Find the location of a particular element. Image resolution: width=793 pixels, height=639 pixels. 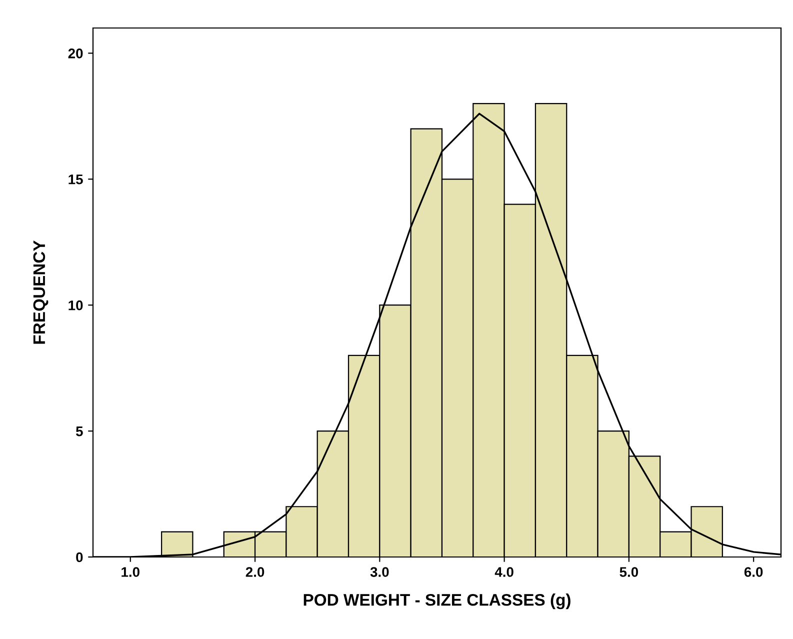

x-tick-label: 1.0 is located at coordinates (131, 572).